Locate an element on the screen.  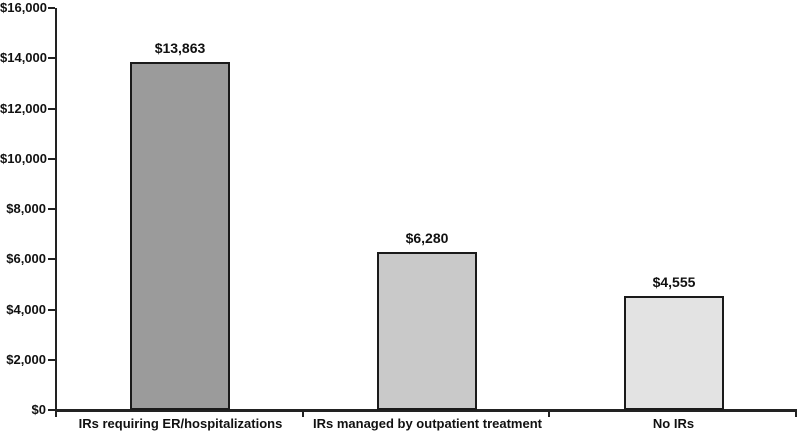
y-axis-line is located at coordinates (56, 212).